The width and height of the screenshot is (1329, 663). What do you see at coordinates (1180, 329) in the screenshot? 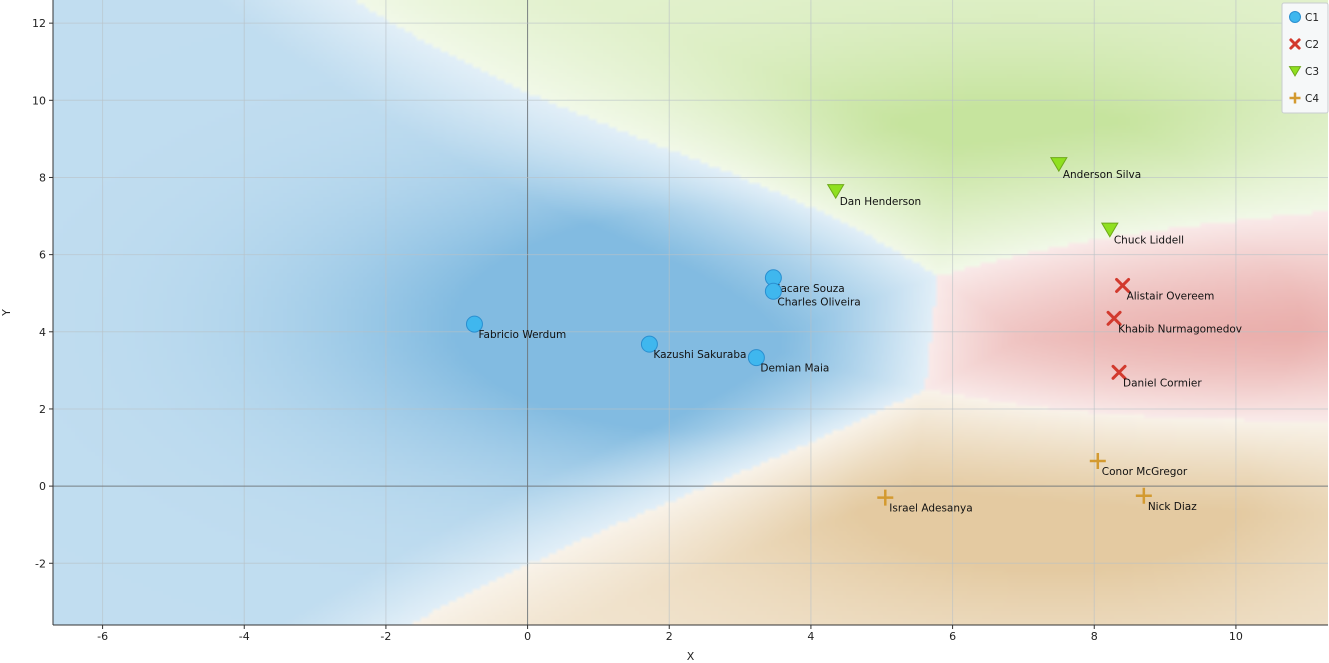
I see `point-label: Khabib Nurmagomedov` at bounding box center [1180, 329].